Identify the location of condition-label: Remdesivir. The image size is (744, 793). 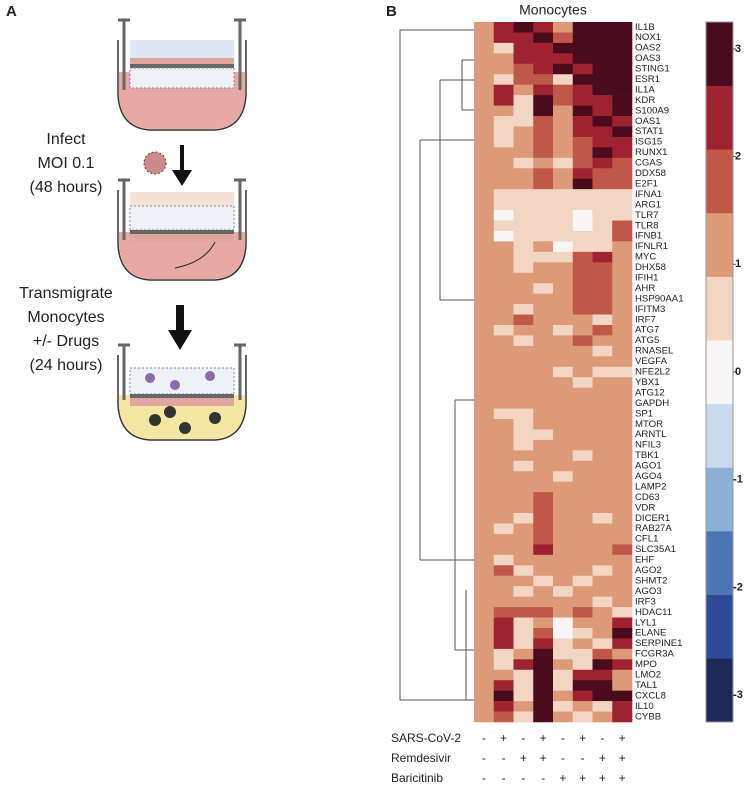
(421, 758).